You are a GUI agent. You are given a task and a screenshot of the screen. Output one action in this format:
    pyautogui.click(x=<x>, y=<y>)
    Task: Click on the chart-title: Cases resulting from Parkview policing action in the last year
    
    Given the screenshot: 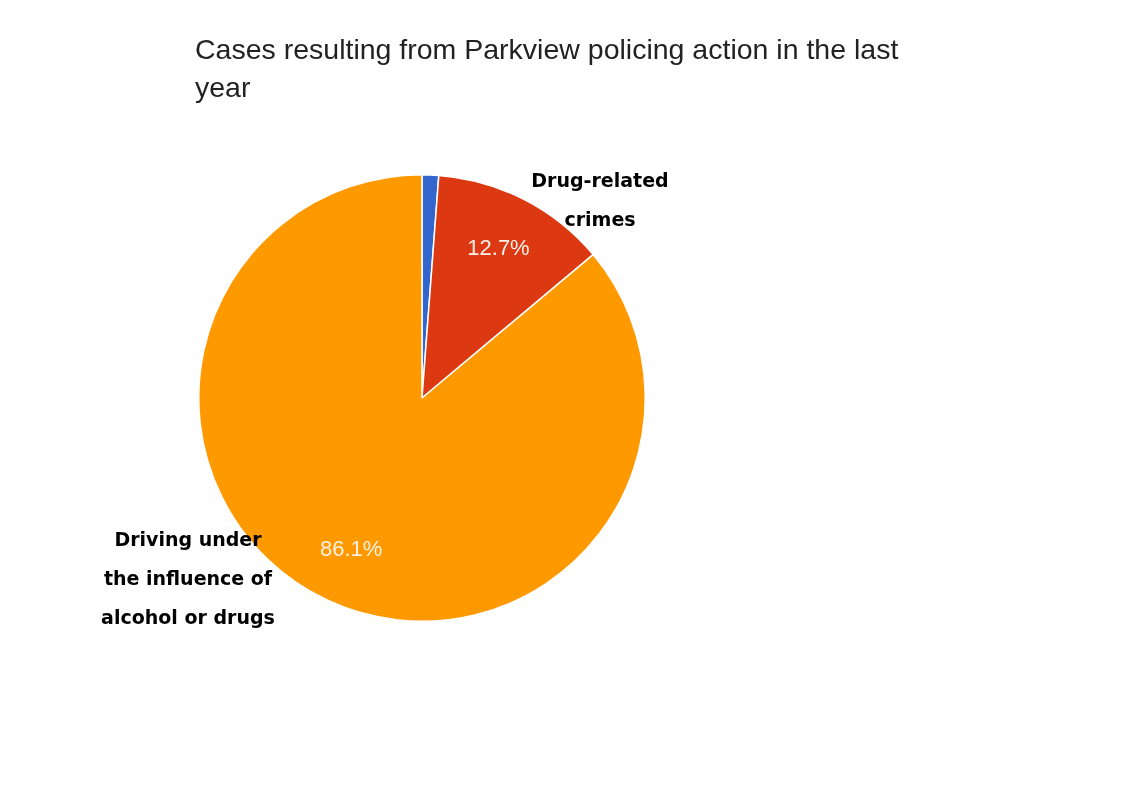 What is the action you would take?
    pyautogui.click(x=547, y=68)
    